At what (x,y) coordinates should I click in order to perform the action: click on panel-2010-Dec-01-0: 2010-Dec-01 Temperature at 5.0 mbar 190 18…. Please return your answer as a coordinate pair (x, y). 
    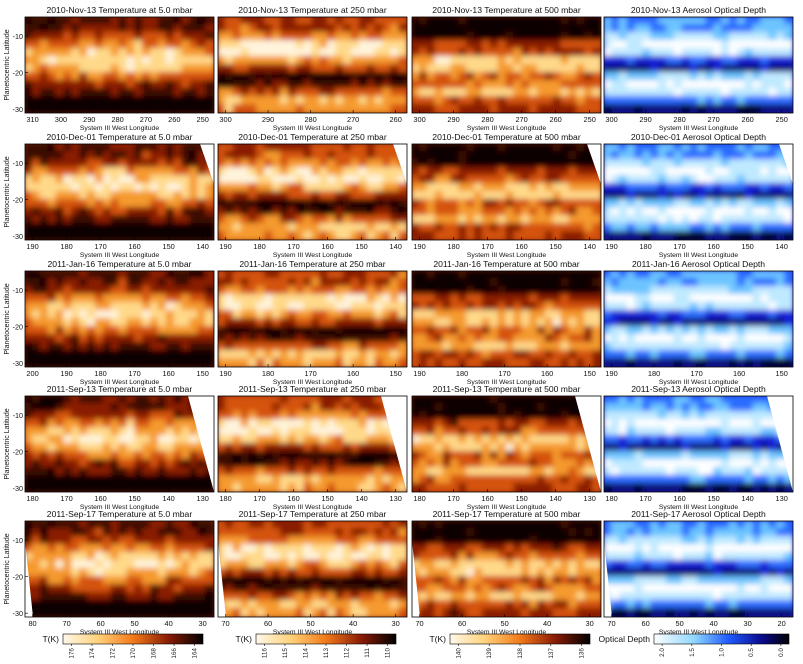
    Looking at the image, I should click on (114, 195).